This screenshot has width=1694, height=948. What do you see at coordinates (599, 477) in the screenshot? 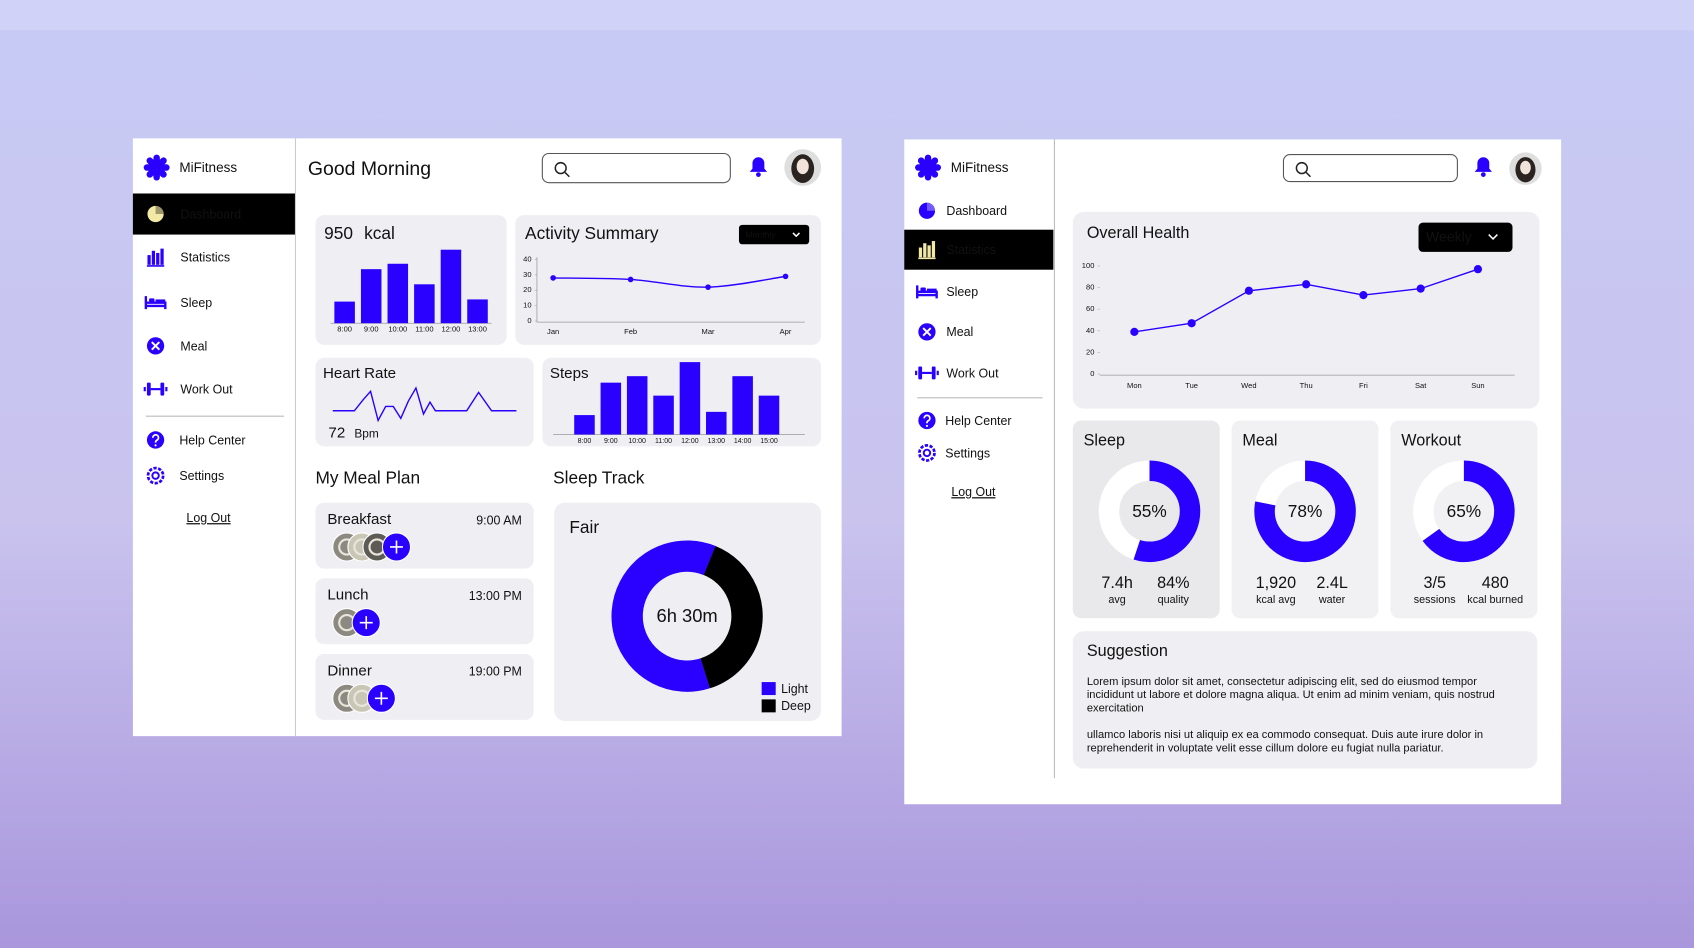
I see `section-title: Sleep Track` at bounding box center [599, 477].